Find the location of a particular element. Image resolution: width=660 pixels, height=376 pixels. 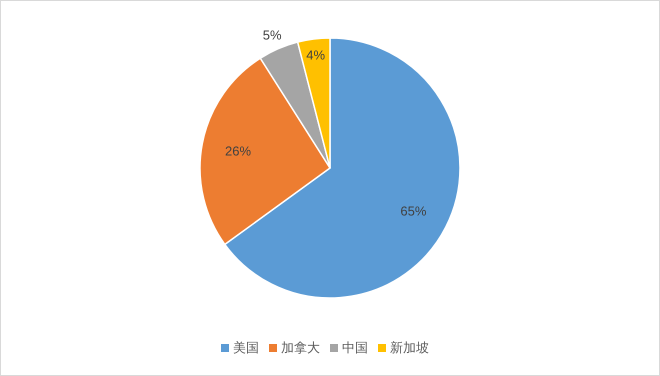

legend-label: 加拿大 is located at coordinates (300, 347).